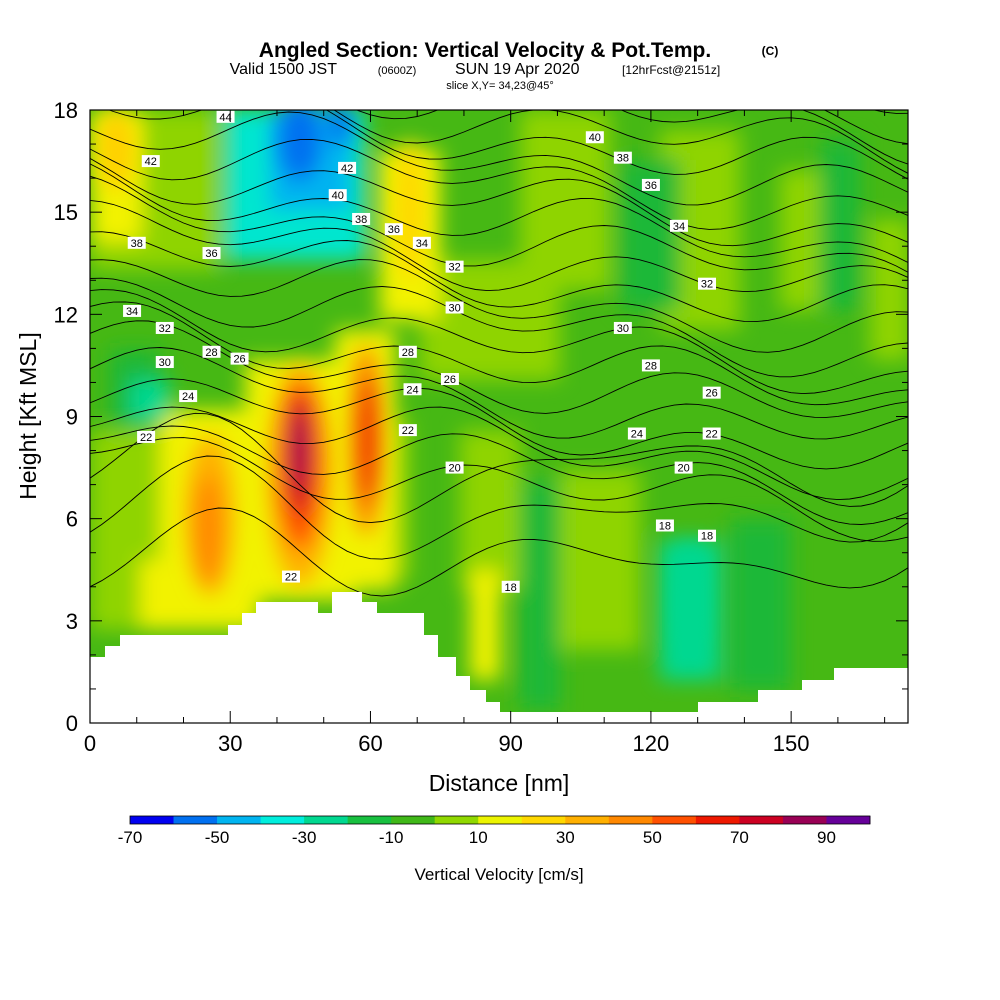  I want to click on colorbar-tick-label: 50, so click(652, 837).